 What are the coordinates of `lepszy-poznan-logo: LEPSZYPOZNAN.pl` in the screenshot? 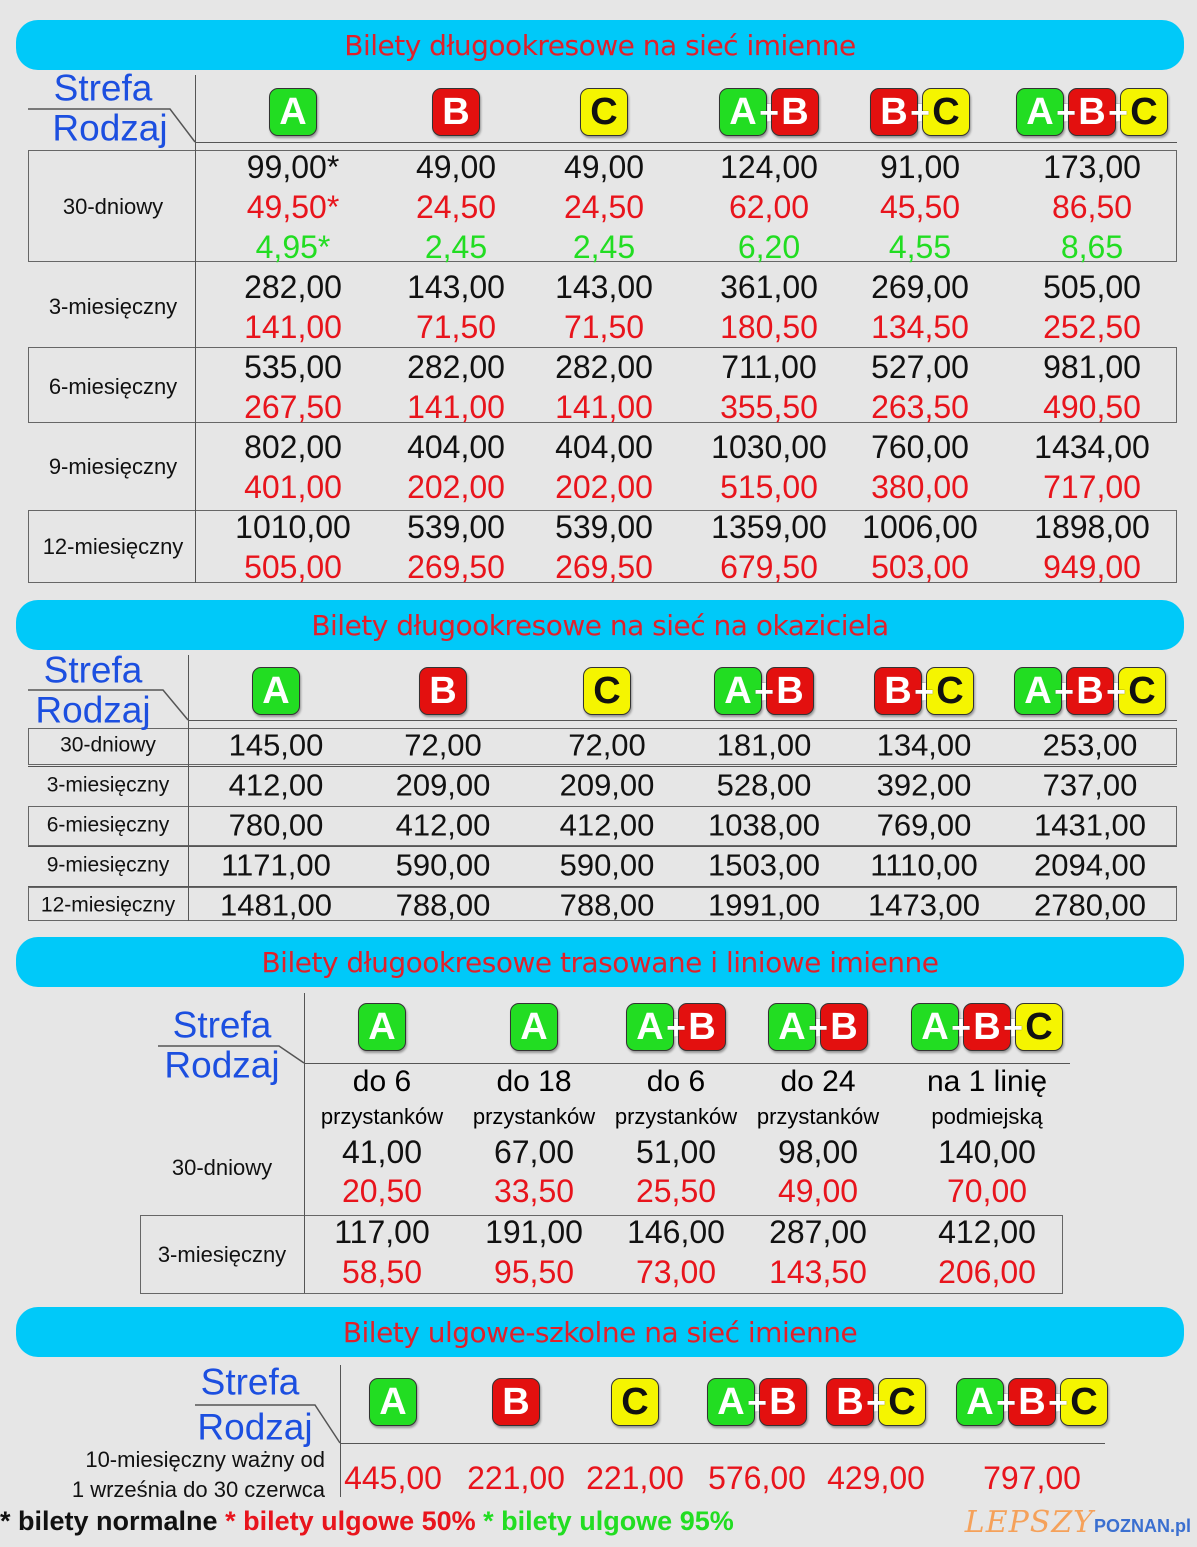 It's located at (1077, 1522).